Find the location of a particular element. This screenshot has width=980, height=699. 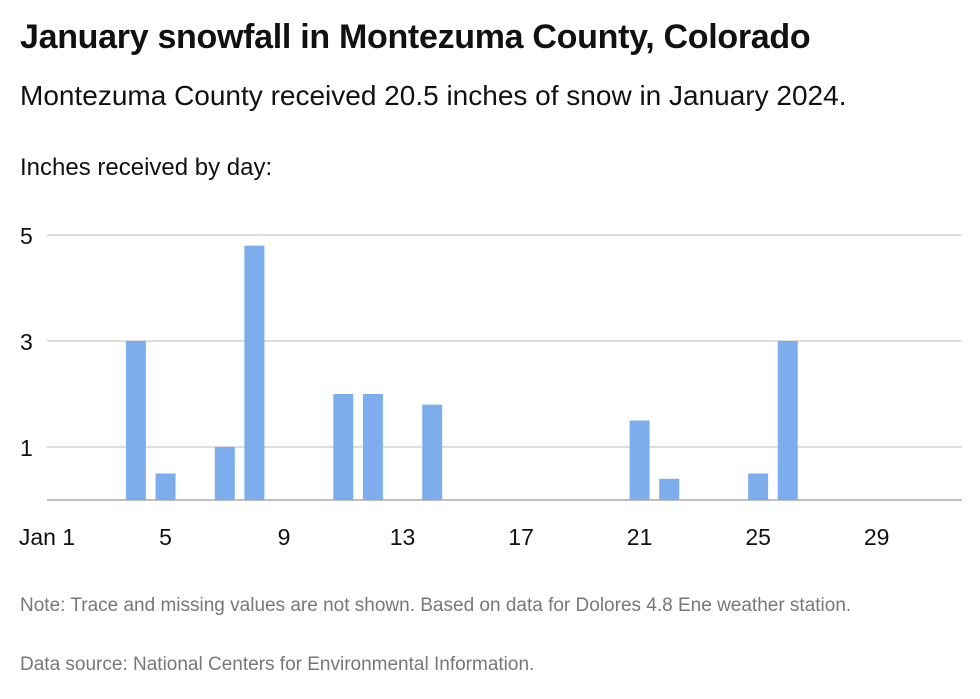

y-tick-label: 3 is located at coordinates (26, 342).